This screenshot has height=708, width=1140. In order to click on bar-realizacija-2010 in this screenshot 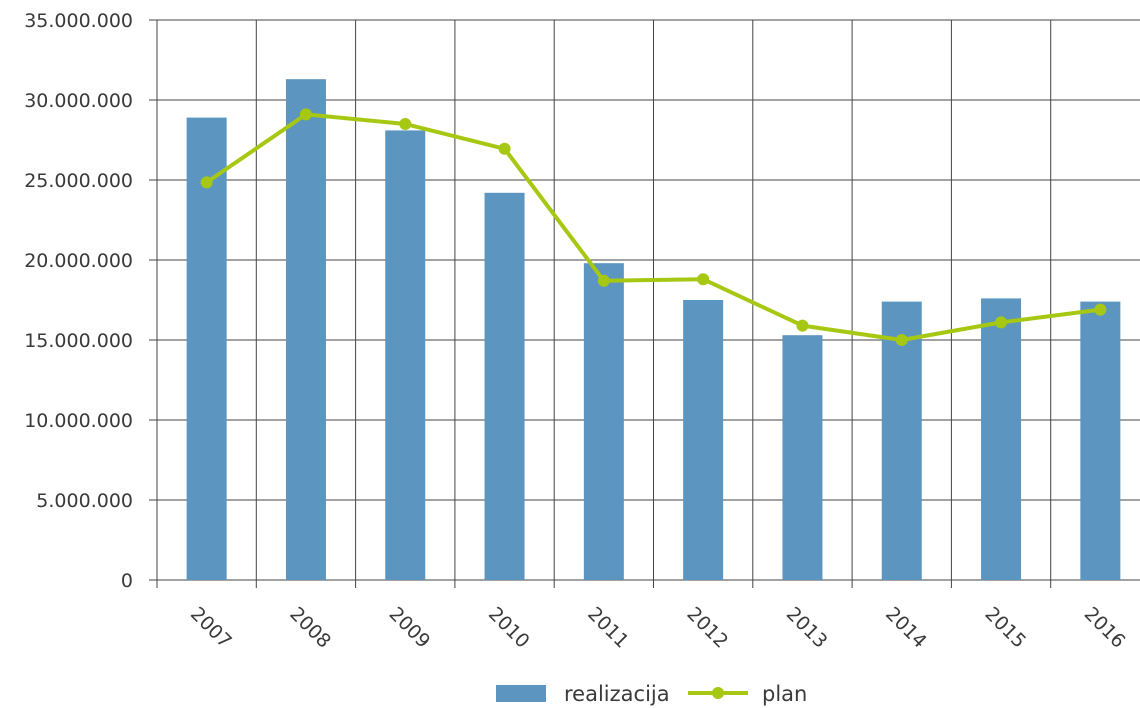, I will do `click(504, 386)`.